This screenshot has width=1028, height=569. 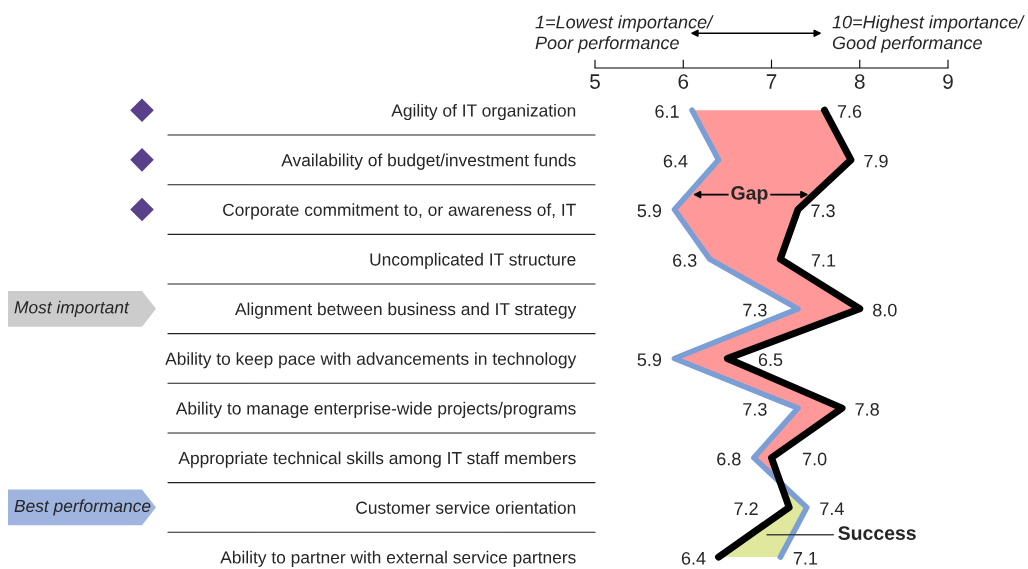 What do you see at coordinates (398, 558) in the screenshot?
I see `y-tick-label: Ability to partner with external service partners` at bounding box center [398, 558].